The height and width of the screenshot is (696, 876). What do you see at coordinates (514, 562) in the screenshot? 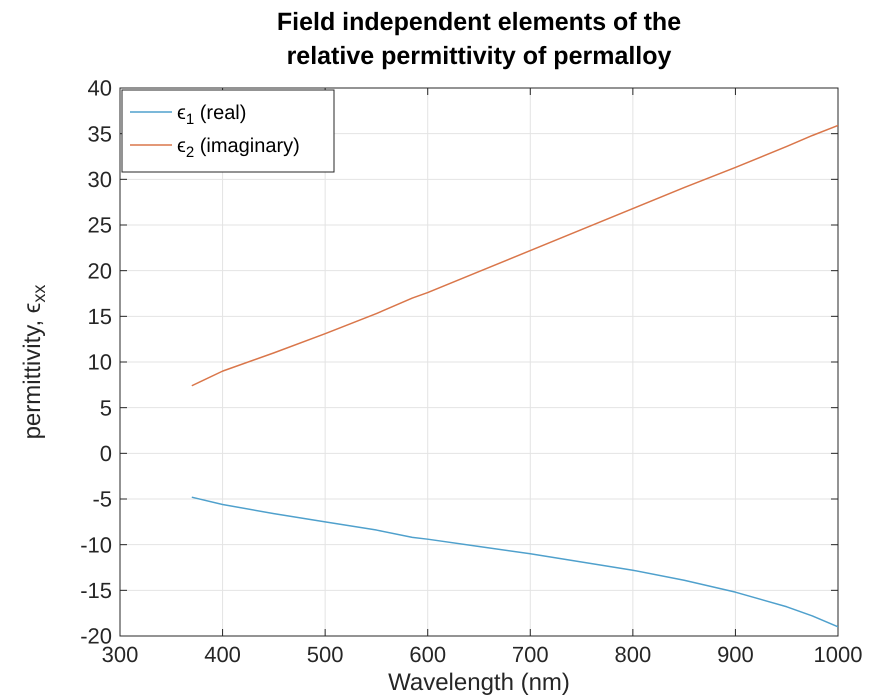
I see `line-series` at bounding box center [514, 562].